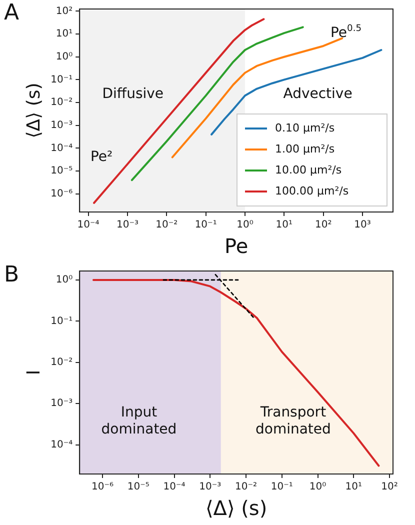 The image size is (415, 525). Describe the element at coordinates (312, 191) in the screenshot. I see `legend-label: 100.00 μm²/s` at that location.